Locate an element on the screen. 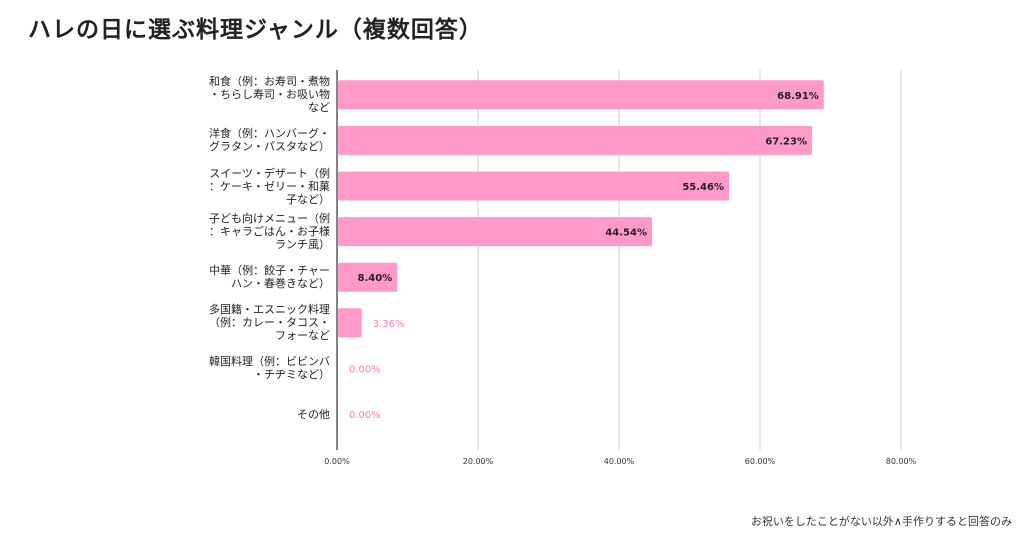  category-label: 子ども向けメニュー（例 ：キャラごはん・お子様 ランチ風） is located at coordinates (245, 231).